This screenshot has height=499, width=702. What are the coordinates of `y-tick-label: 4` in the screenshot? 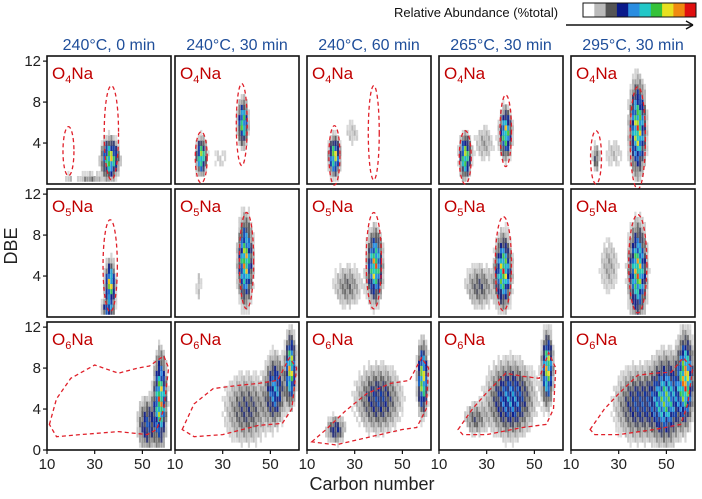 It's located at (37, 409).